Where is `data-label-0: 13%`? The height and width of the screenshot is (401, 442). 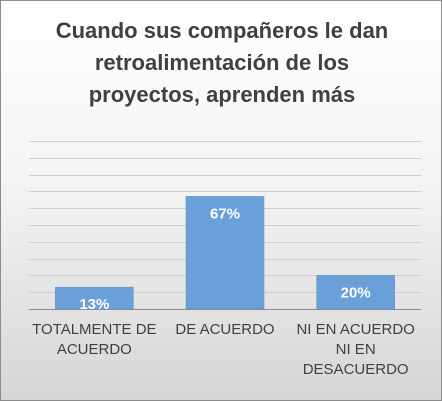 data-label-0: 13% is located at coordinates (94, 304).